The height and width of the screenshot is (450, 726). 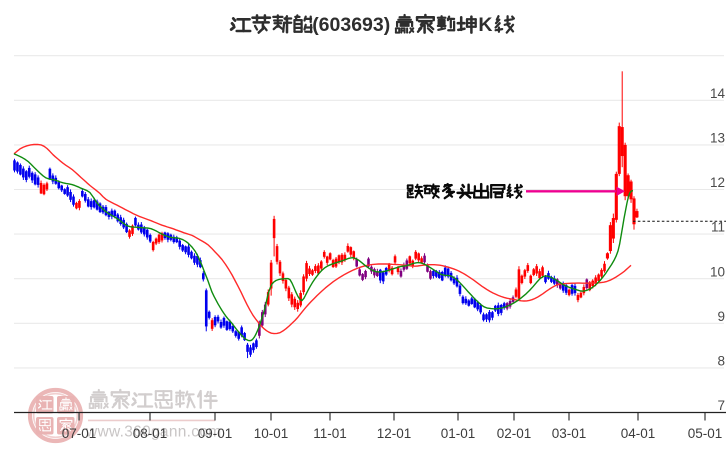 I want to click on svg-text: 7, so click(x=721, y=405).